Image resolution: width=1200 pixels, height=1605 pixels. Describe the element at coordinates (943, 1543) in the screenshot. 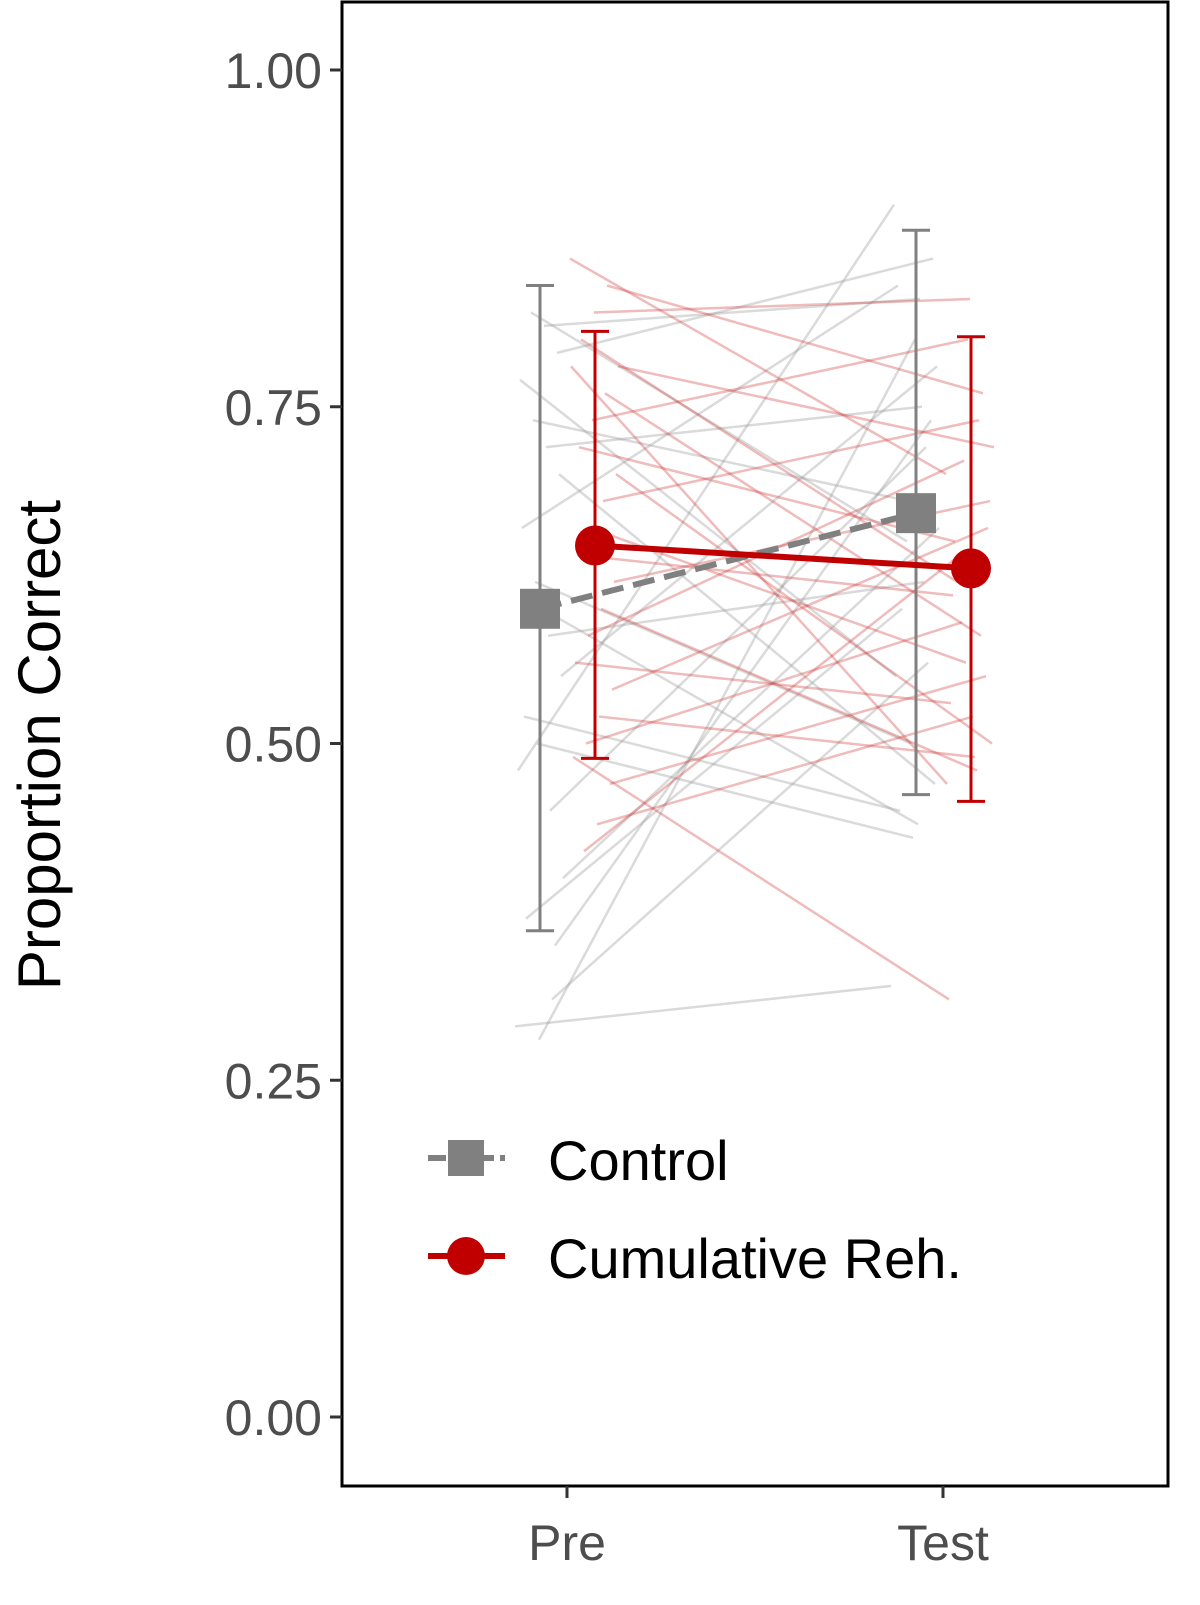

I see `x-tick-label: Test` at that location.